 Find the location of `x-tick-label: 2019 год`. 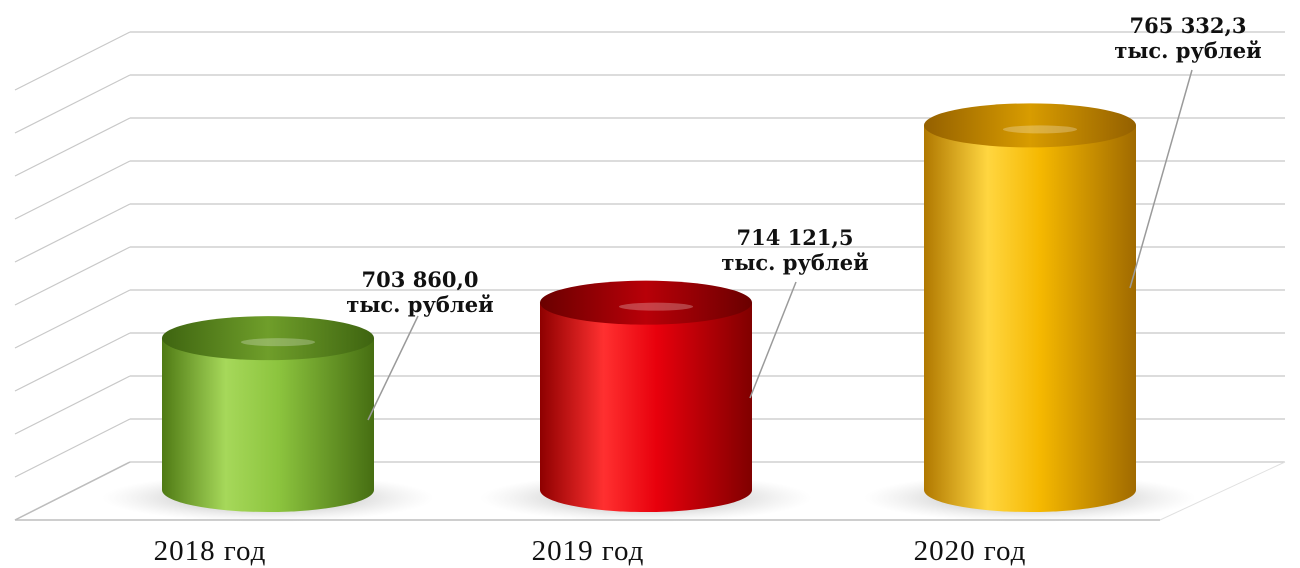

x-tick-label: 2019 год is located at coordinates (588, 551).